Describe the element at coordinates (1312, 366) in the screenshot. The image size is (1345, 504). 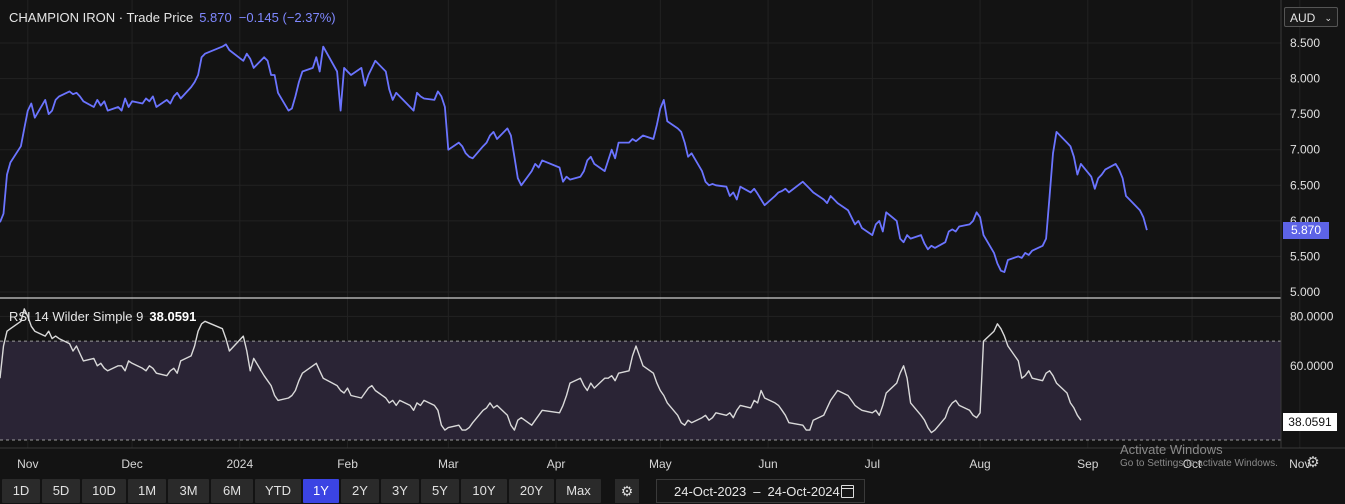
I see `rsi-y-tick-label: 60.0000` at that location.